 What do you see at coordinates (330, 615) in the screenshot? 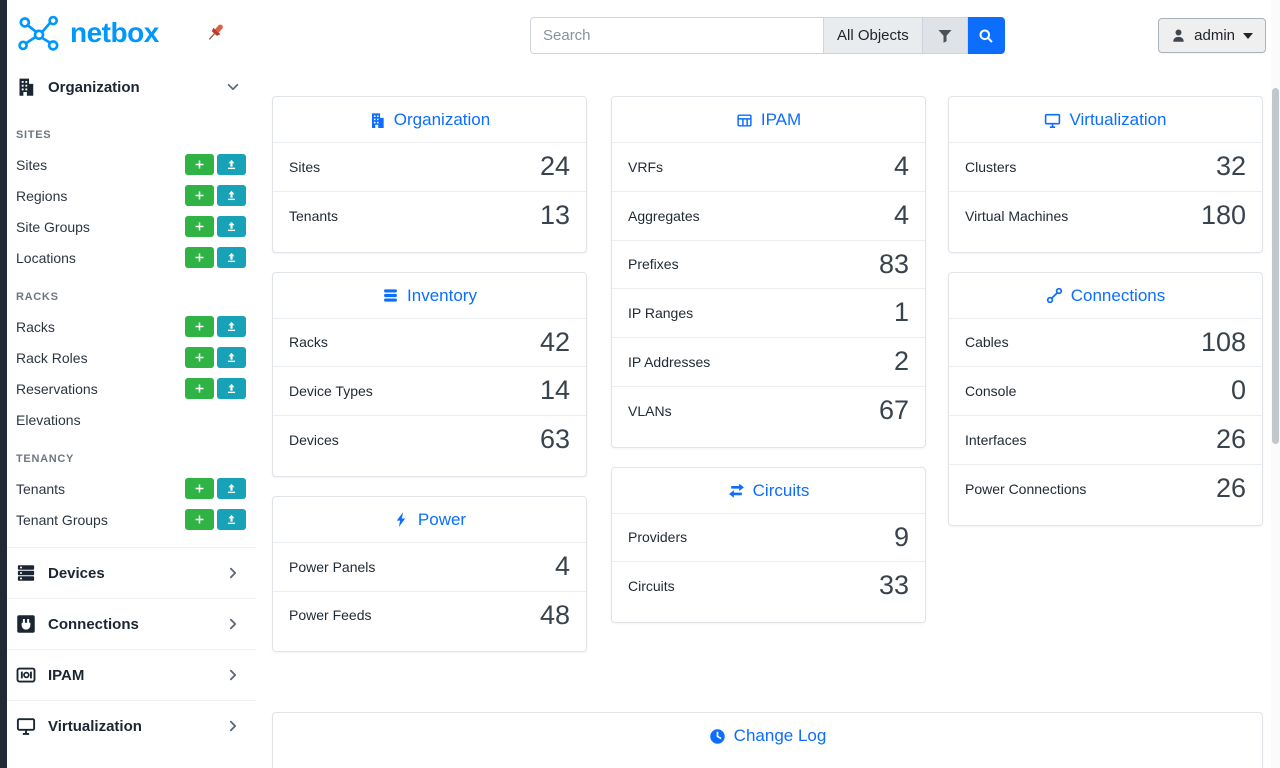
I see `stat-label: Power Feeds` at bounding box center [330, 615].